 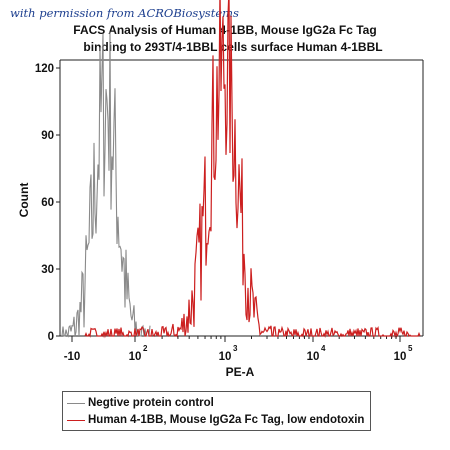 What do you see at coordinates (76, 420) in the screenshot?
I see `legend-swatch-red` at bounding box center [76, 420].